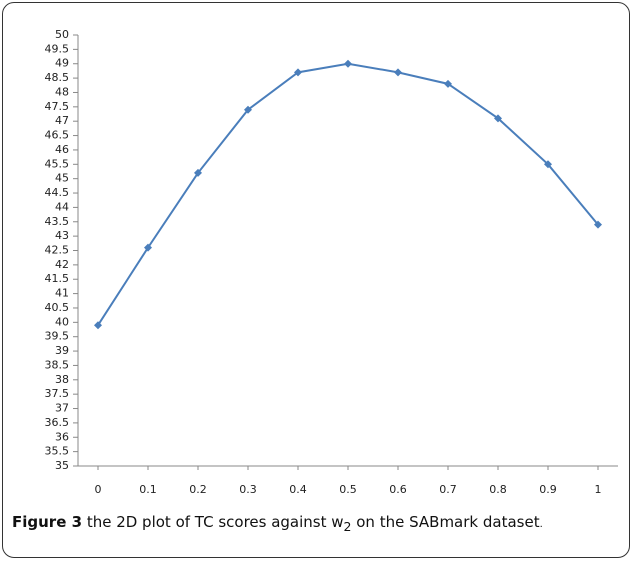 The height and width of the screenshot is (562, 634). What do you see at coordinates (57, 393) in the screenshot?
I see `y-tick-label: 37.5` at bounding box center [57, 393].